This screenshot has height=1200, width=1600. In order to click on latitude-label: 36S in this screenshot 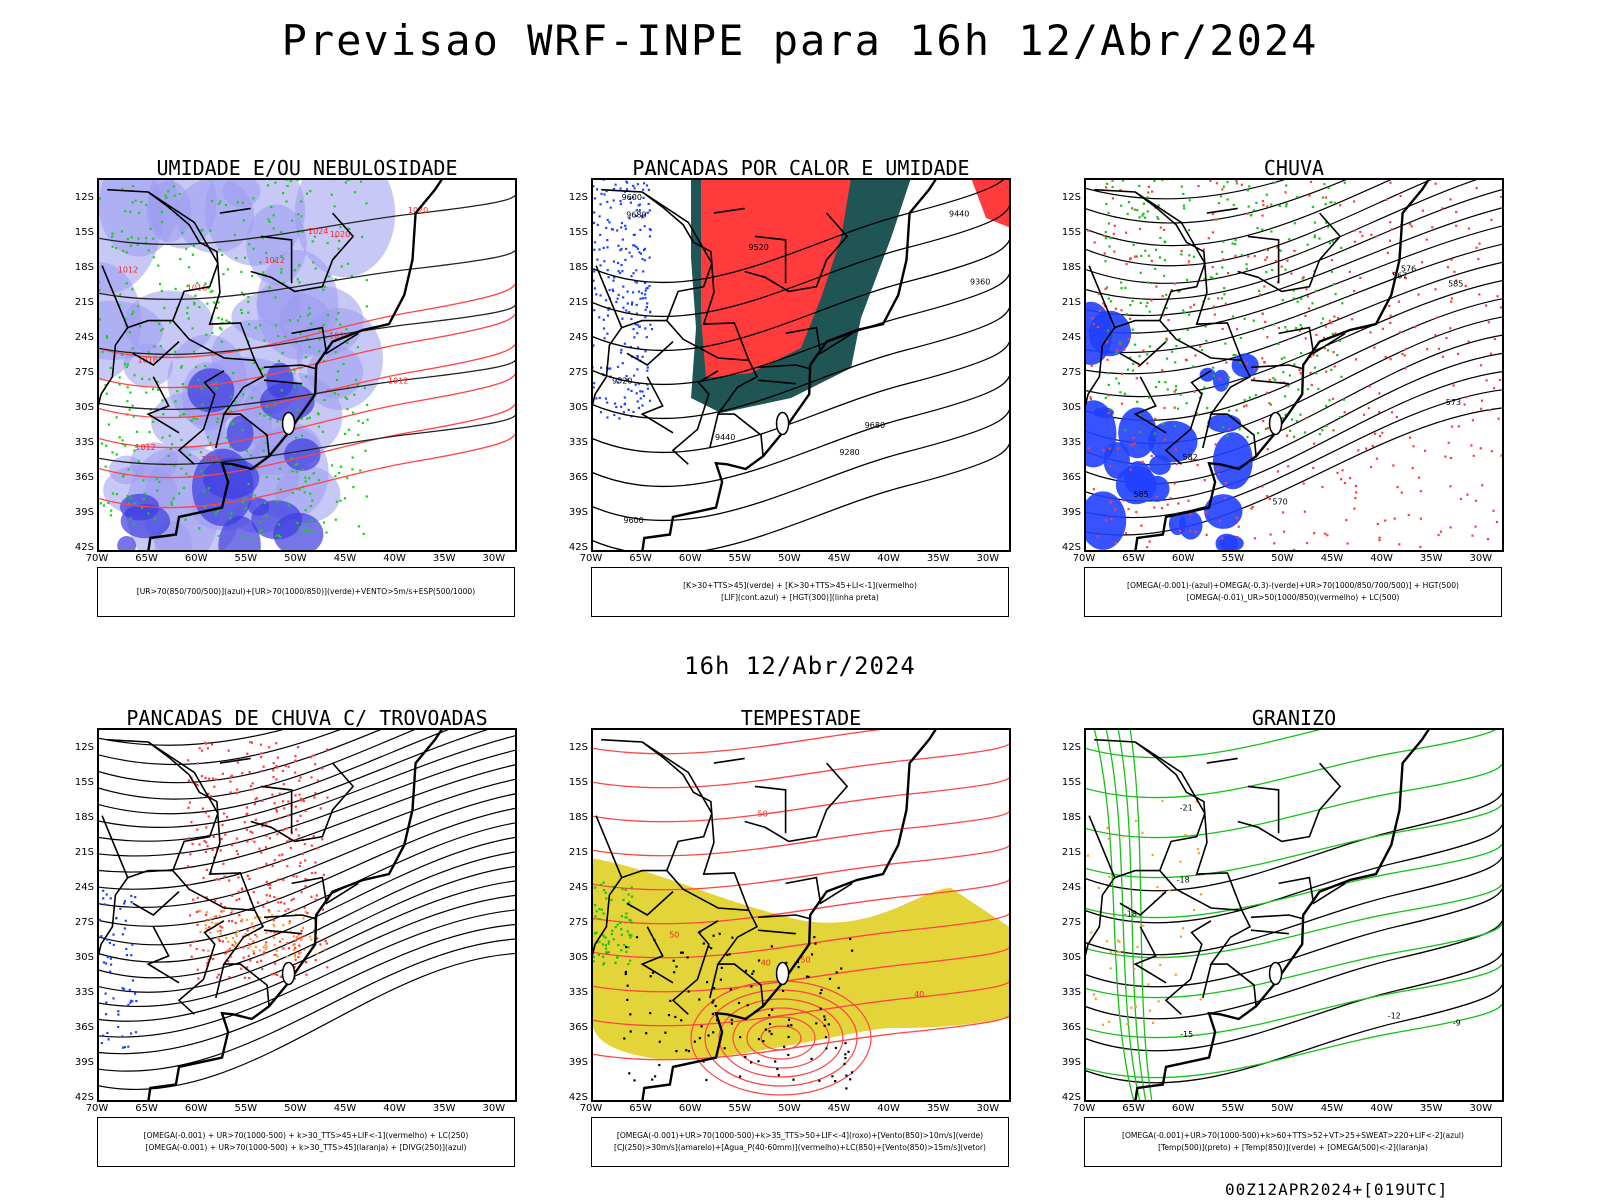, I will do `click(578, 1027)`.